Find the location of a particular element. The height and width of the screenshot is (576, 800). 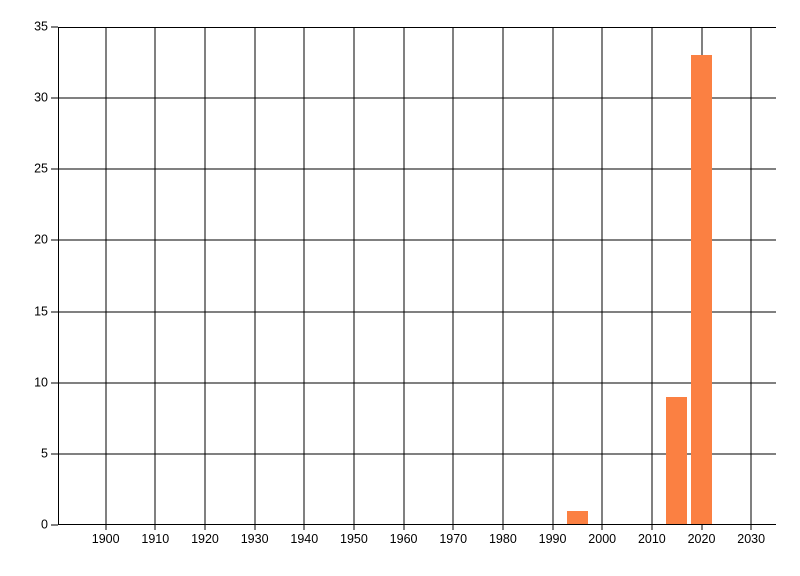

y-tick-label: 10 is located at coordinates (41, 381).